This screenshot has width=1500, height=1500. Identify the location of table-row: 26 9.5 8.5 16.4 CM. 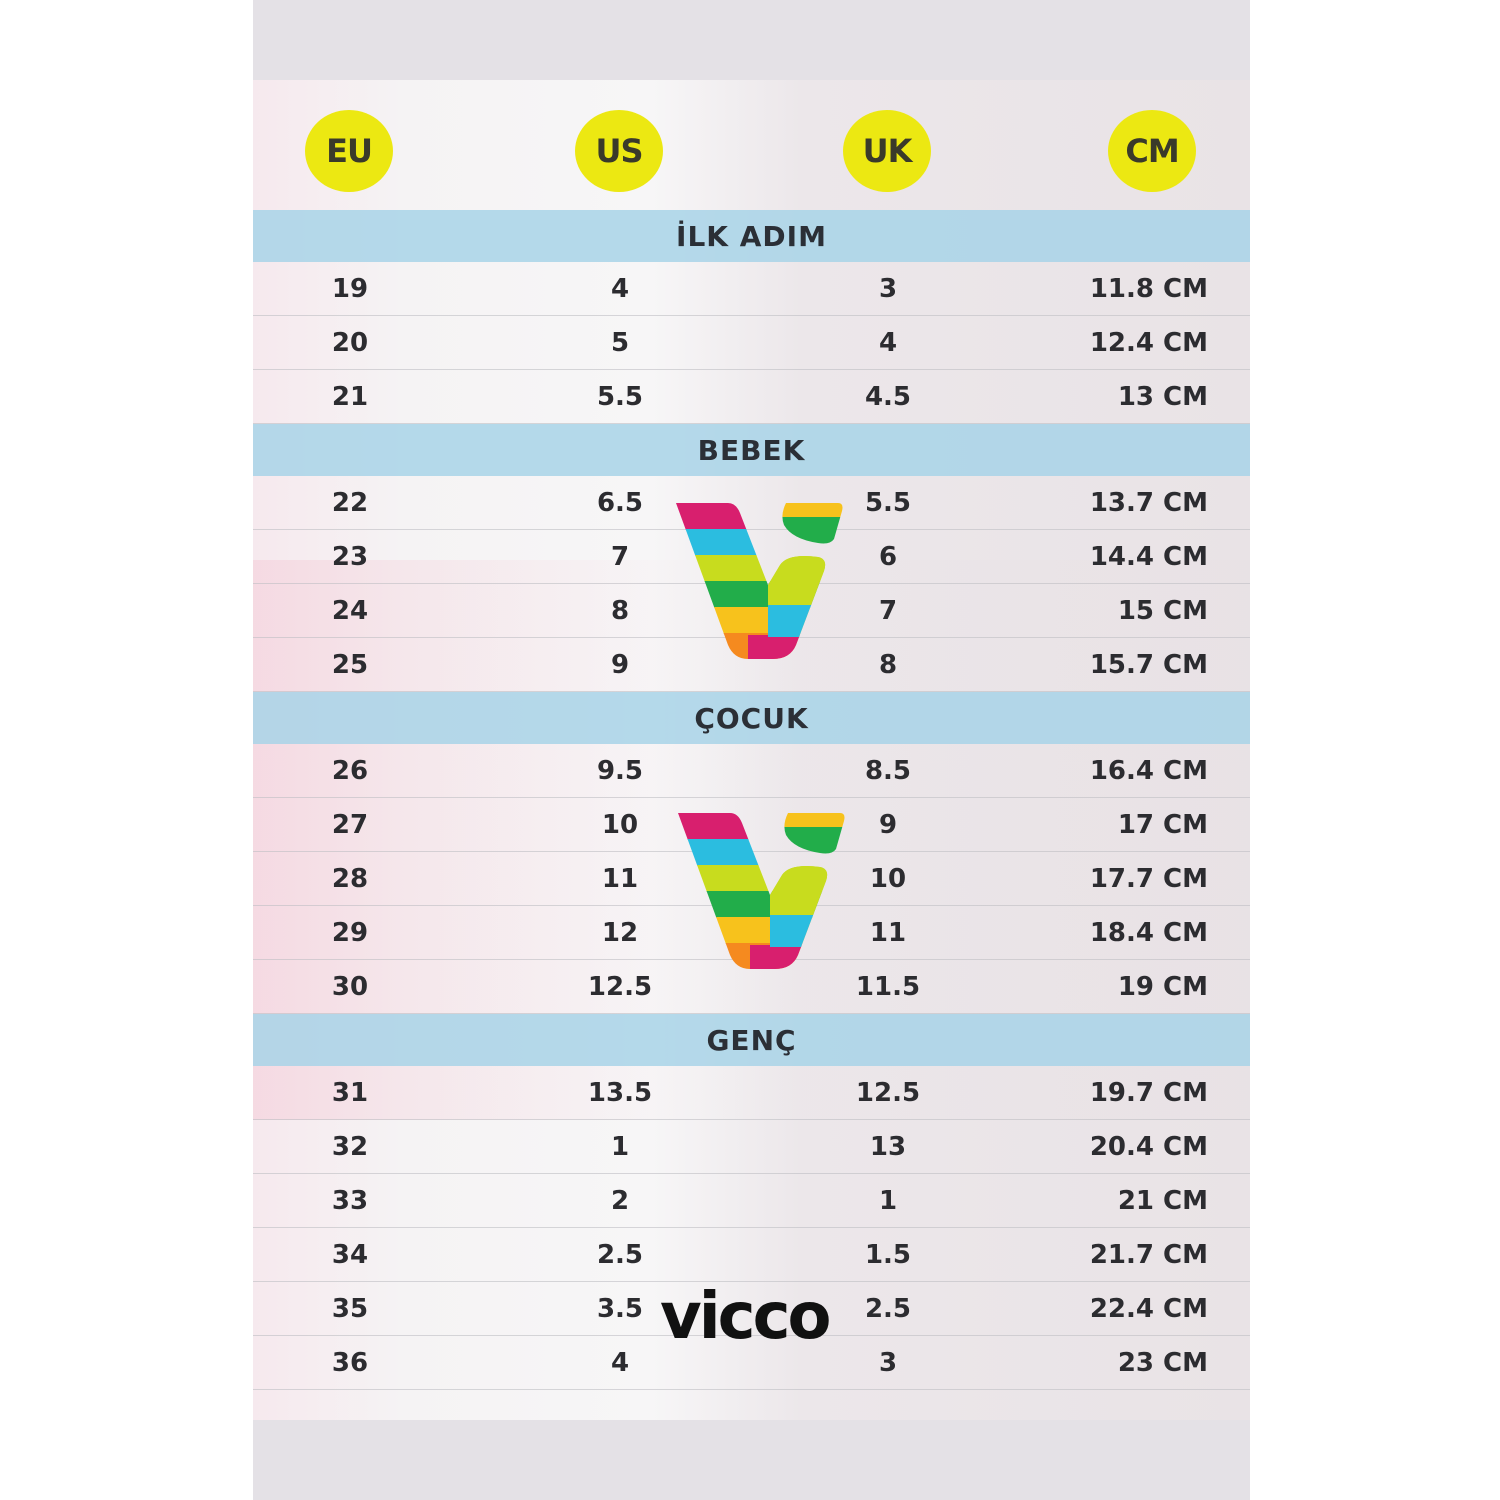
(751, 771).